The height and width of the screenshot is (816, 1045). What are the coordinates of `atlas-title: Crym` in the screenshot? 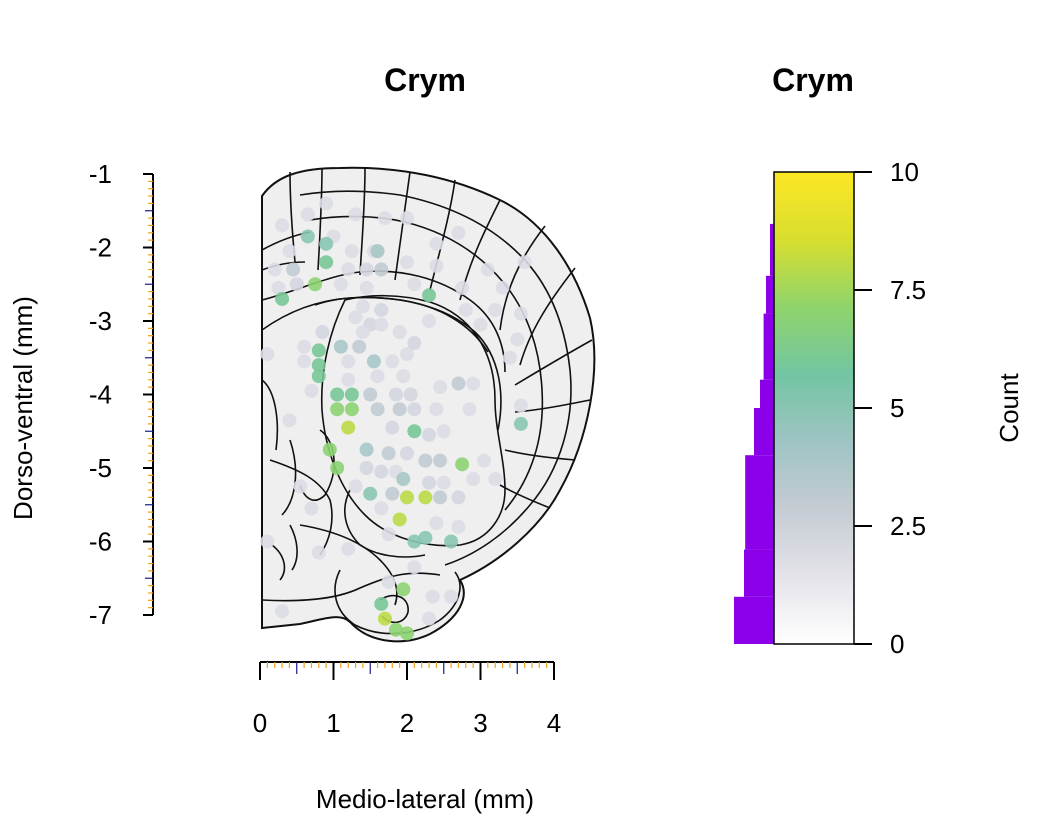 It's located at (425, 80).